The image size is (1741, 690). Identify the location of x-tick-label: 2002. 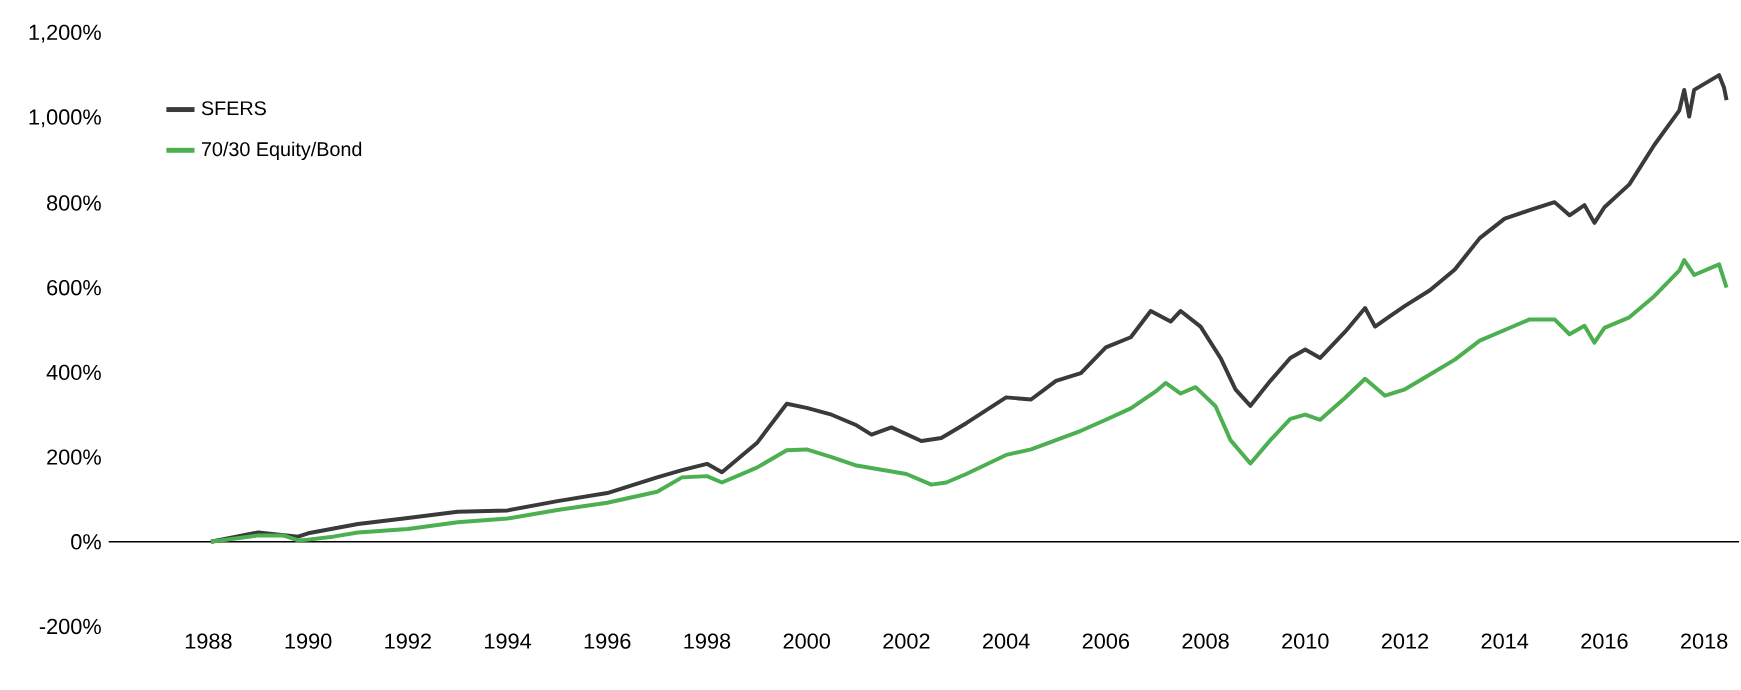
(906, 641).